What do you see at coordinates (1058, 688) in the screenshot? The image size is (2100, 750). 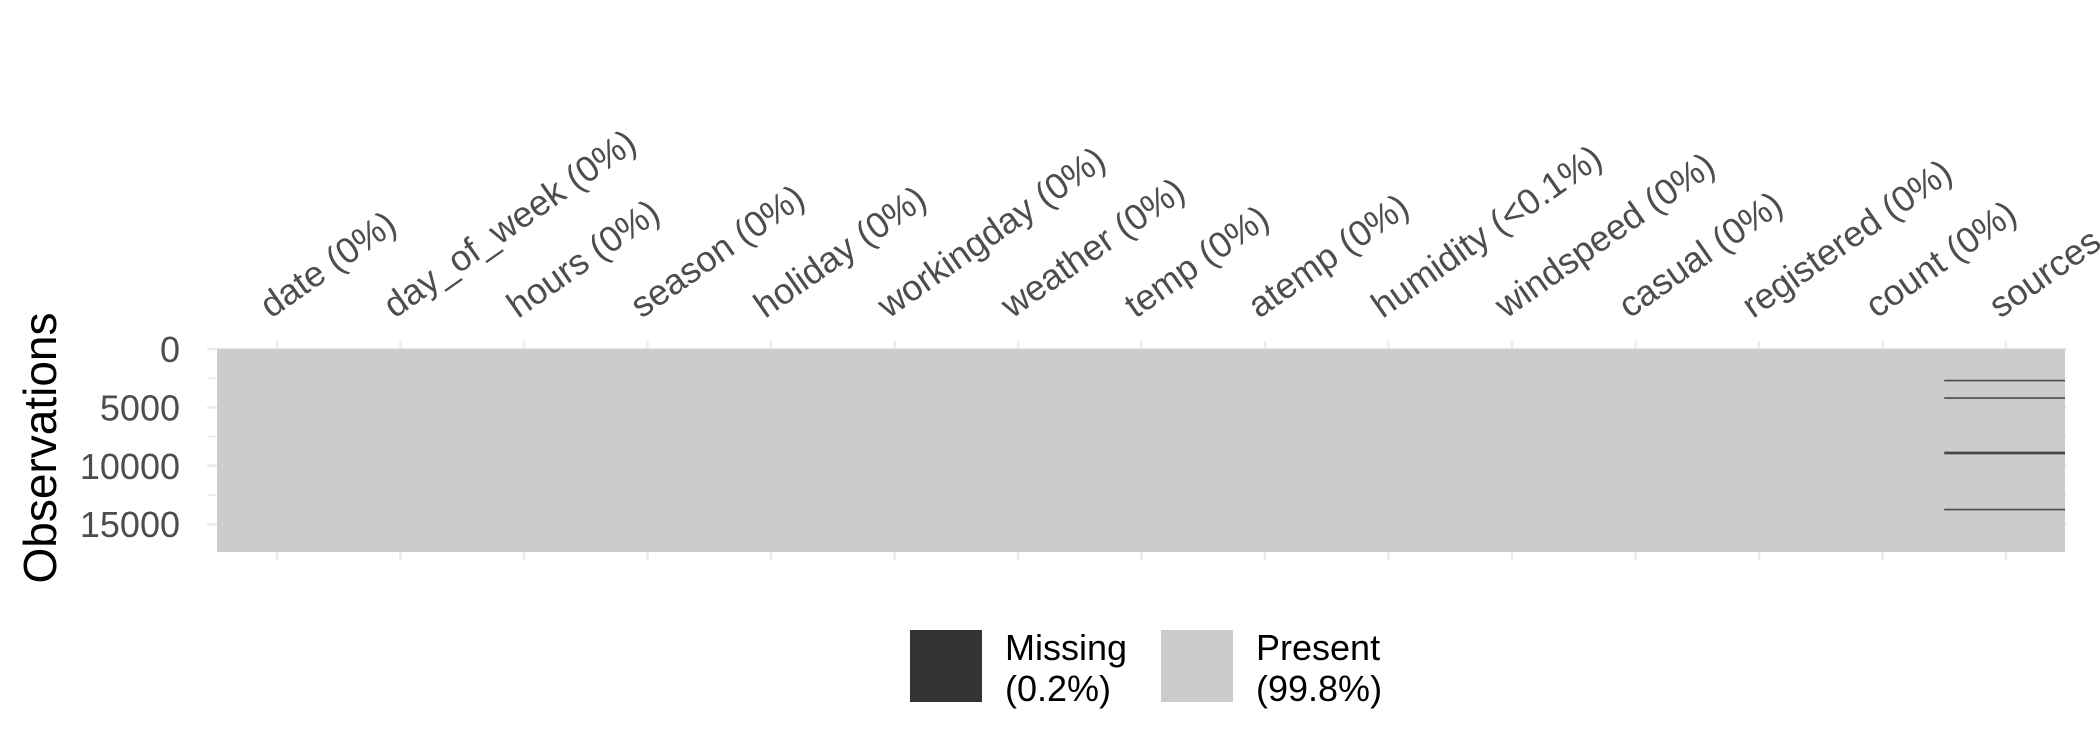 I see `legend-pct-missing: (0.2%)` at bounding box center [1058, 688].